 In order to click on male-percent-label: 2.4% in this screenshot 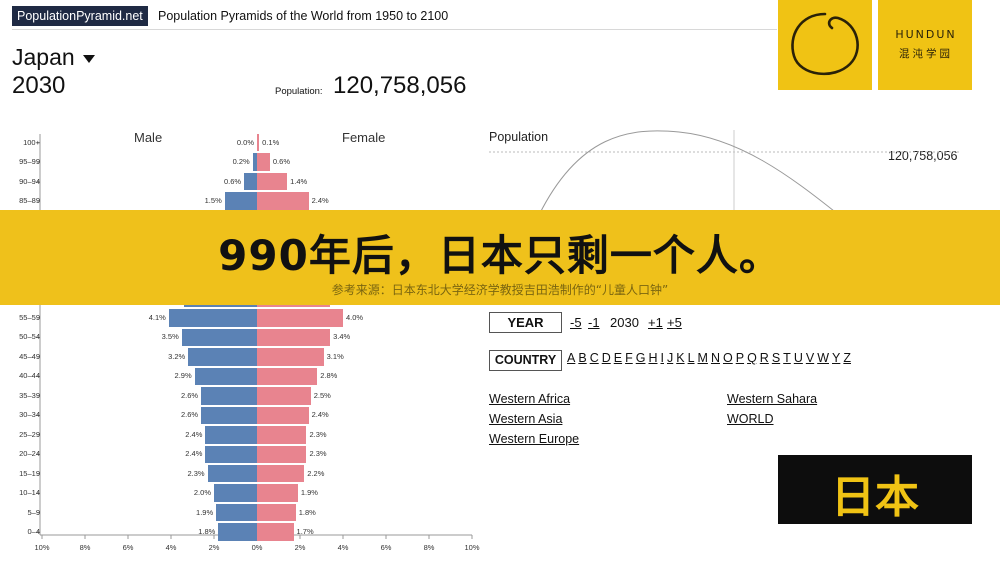, I will do `click(194, 454)`.